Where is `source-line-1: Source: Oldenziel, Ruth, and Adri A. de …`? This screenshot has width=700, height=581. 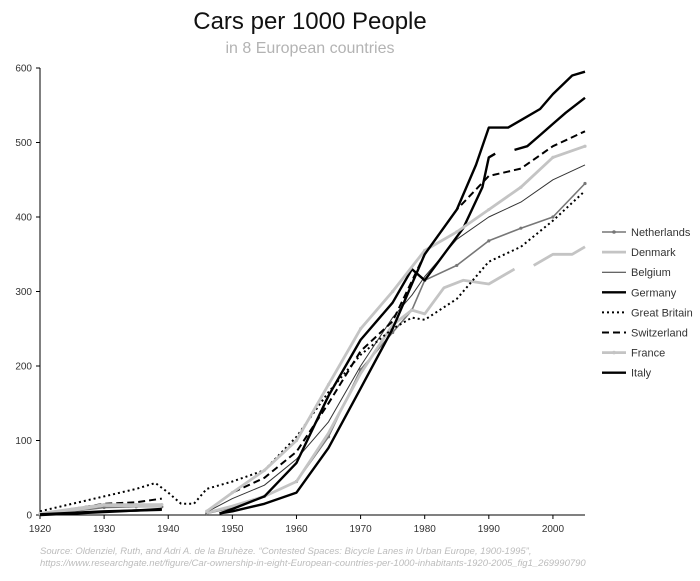
source-line-1: Source: Oldenziel, Ruth, and Adri A. de … is located at coordinates (285, 551).